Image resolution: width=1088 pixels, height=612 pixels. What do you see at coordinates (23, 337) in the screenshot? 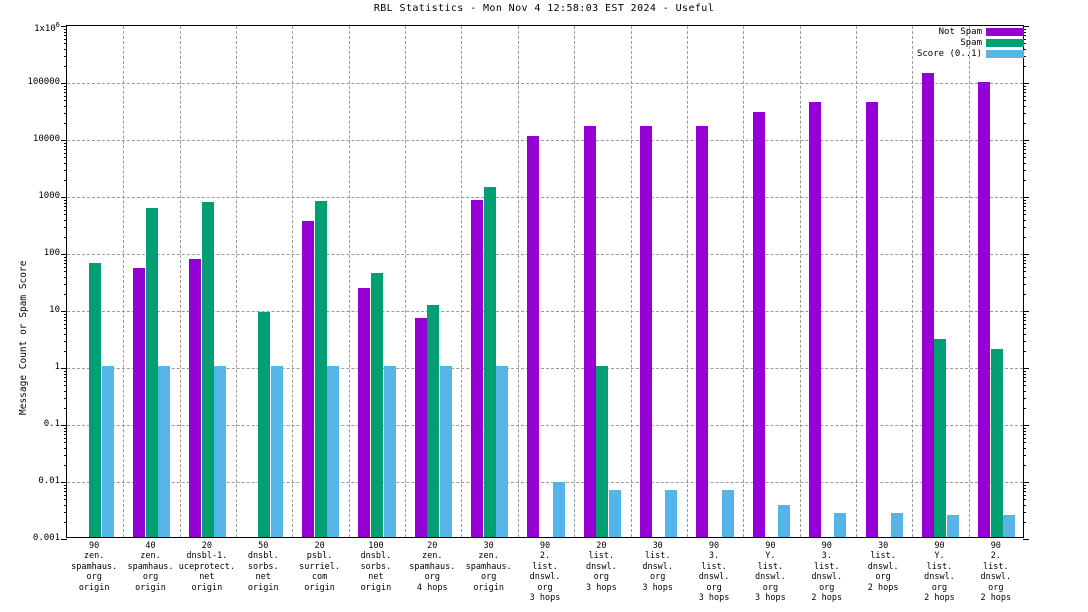
I see `y-axis-title: Message Count or Spam Score` at bounding box center [23, 337].